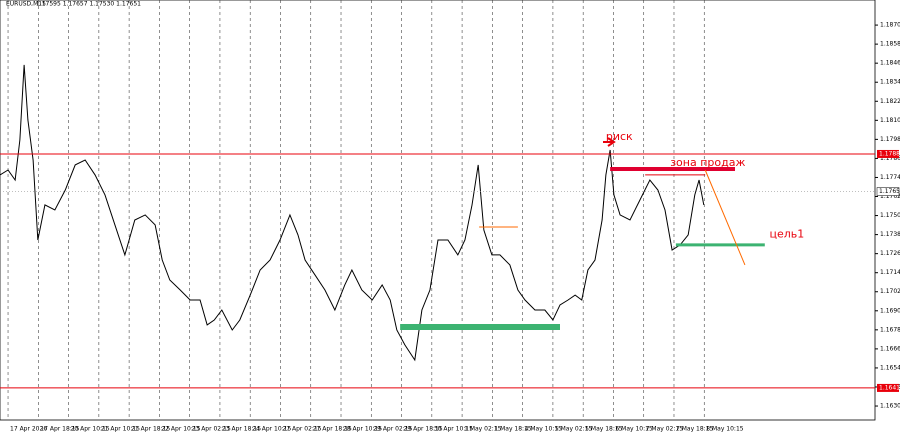  I want to click on x-tick-label: 23 Apr 02:15, so click(211, 429).